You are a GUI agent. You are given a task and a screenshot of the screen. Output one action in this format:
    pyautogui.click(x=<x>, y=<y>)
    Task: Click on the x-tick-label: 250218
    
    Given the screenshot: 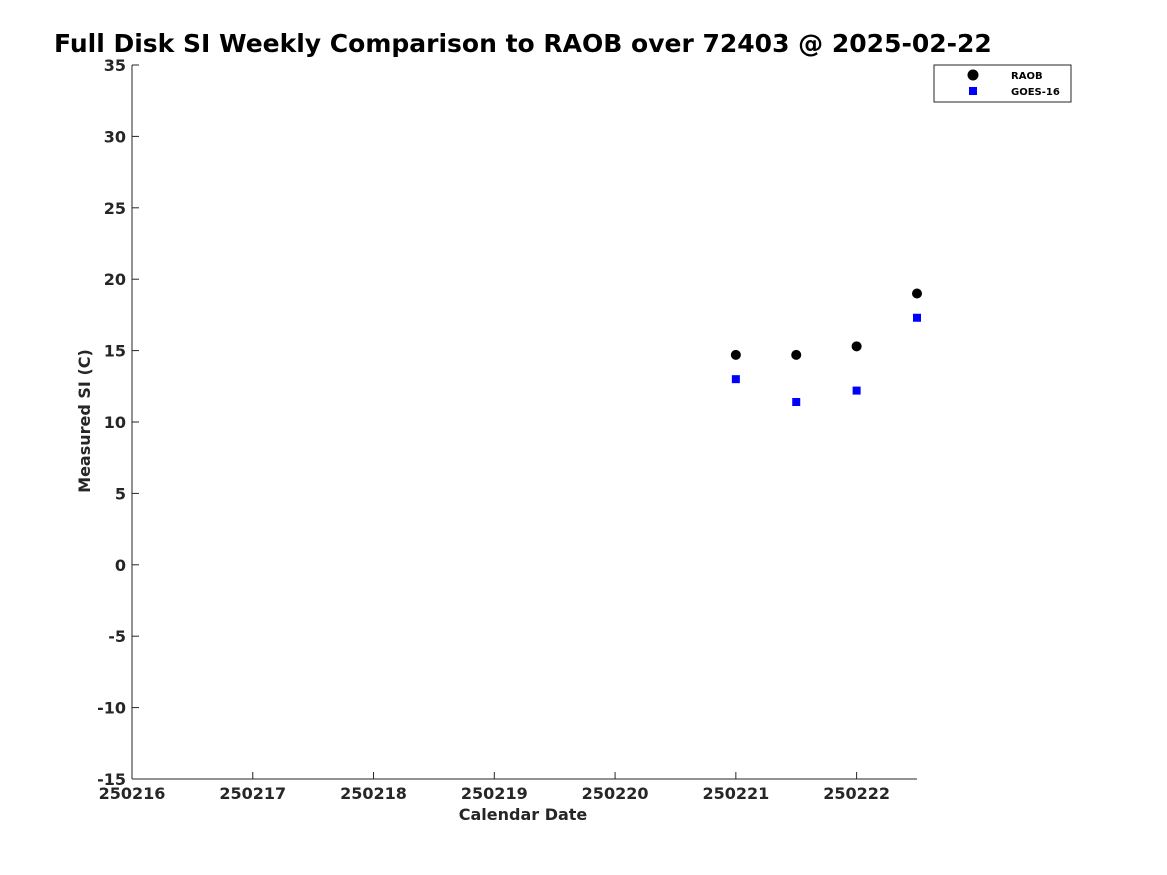 What is the action you would take?
    pyautogui.click(x=373, y=793)
    